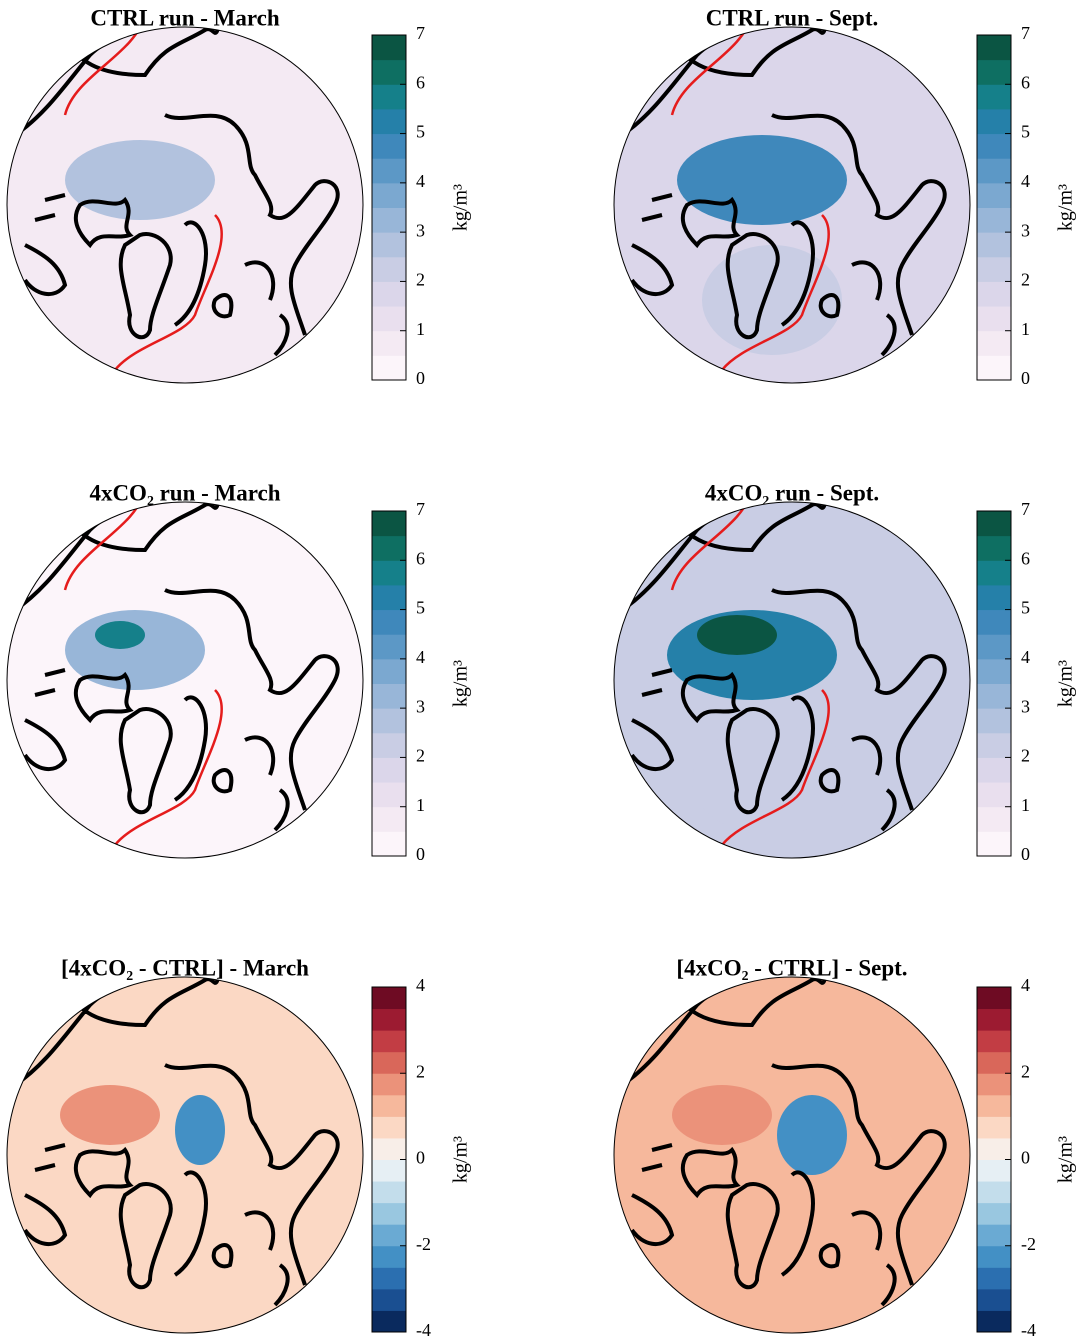 Image resolution: width=1081 pixels, height=1342 pixels. Describe the element at coordinates (1028, 1244) in the screenshot. I see `colorbar-tick-label: -2` at that location.